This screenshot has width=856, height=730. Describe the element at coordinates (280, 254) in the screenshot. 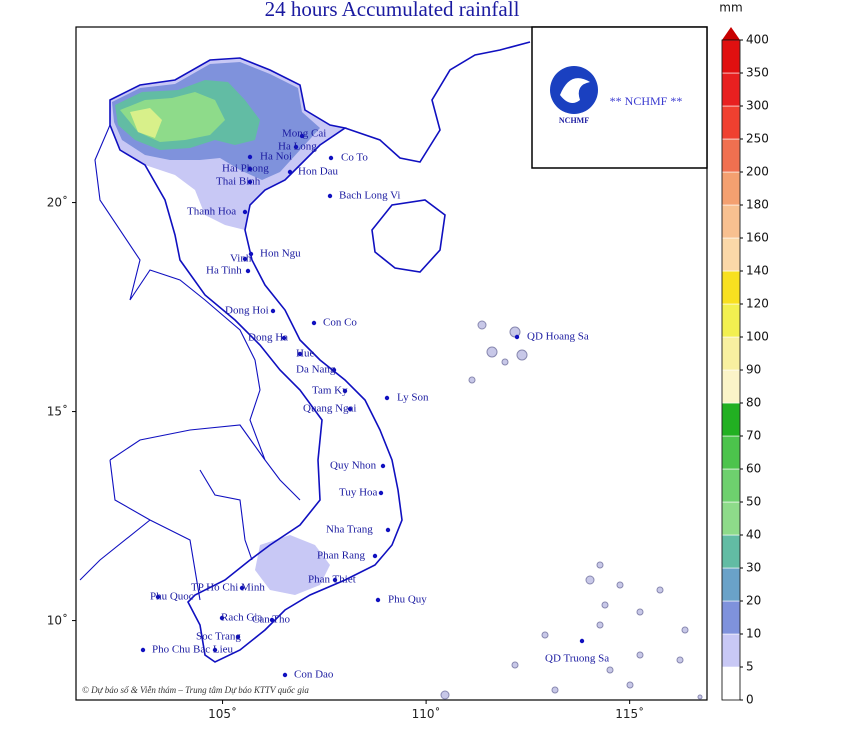

I see `place-label: Hon Ngu` at that location.